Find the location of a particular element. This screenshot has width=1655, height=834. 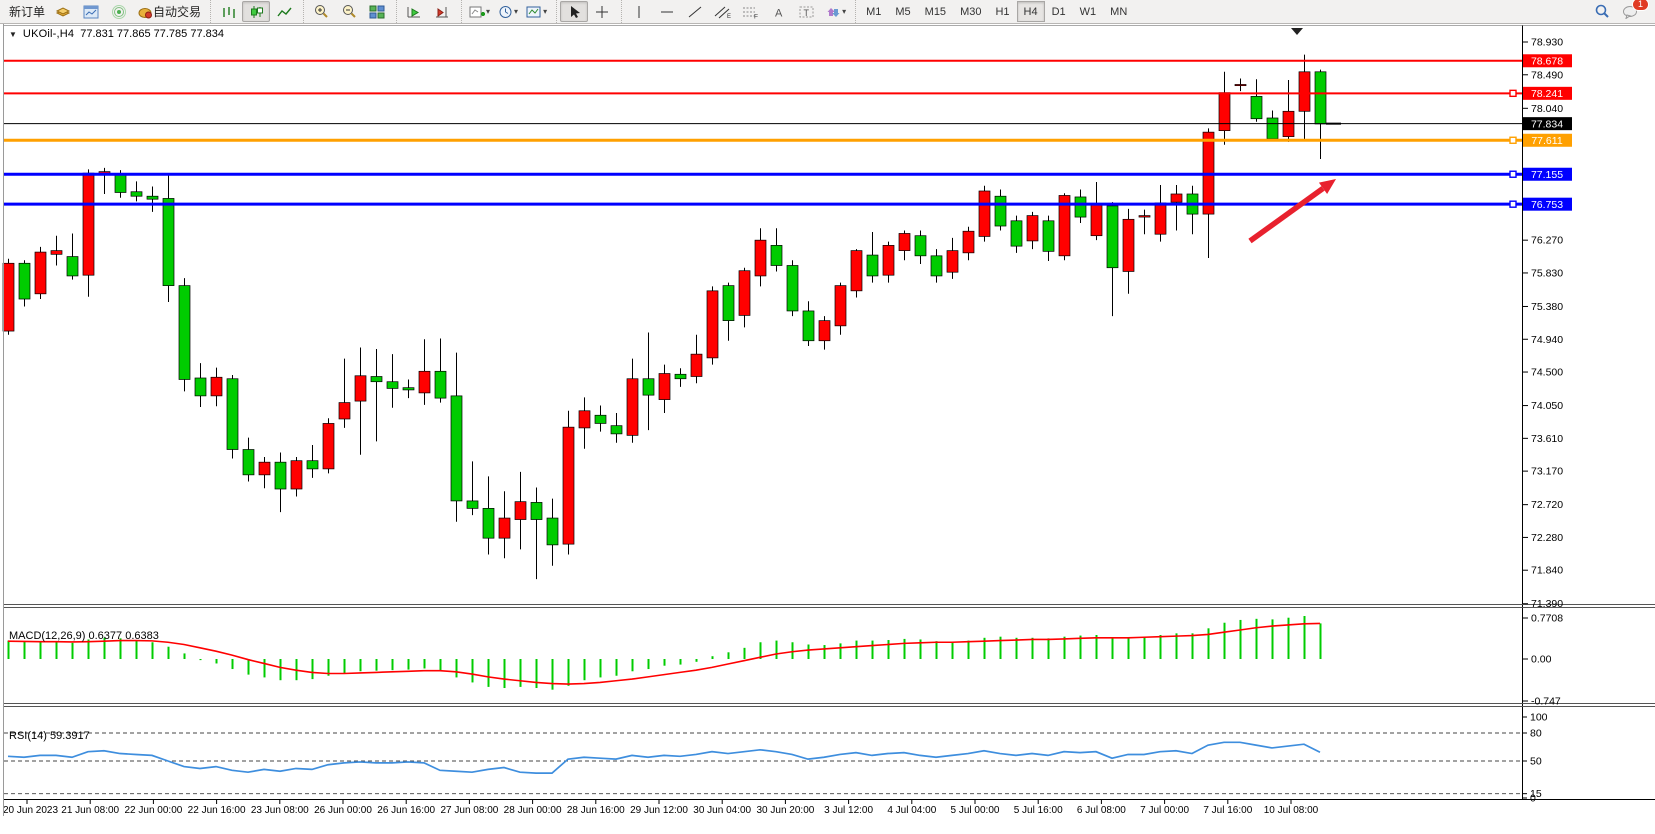

hline-handle-77.155 is located at coordinates (1513, 174).